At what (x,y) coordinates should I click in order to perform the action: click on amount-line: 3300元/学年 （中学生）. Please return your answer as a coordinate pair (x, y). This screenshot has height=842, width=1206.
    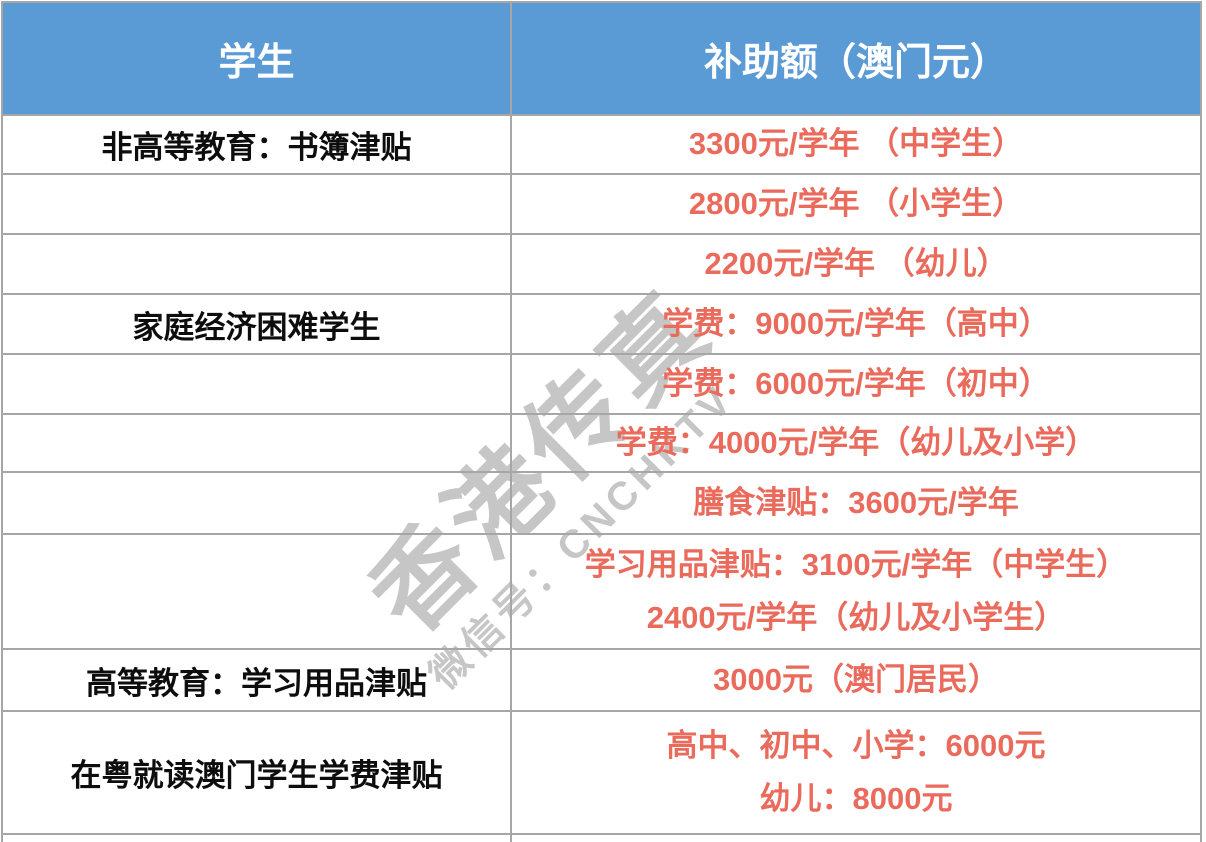
    Looking at the image, I should click on (856, 144).